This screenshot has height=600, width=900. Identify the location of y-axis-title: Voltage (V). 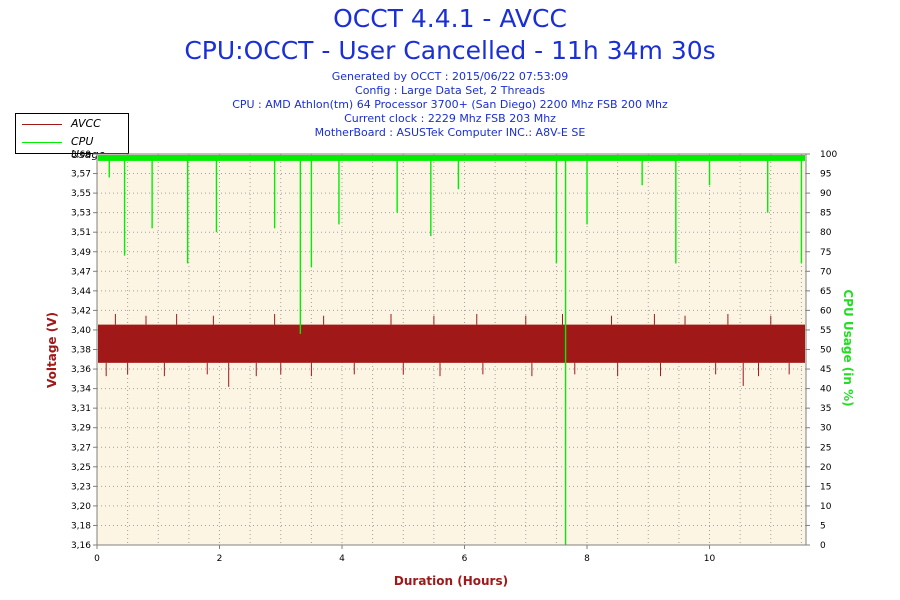
(52, 350).